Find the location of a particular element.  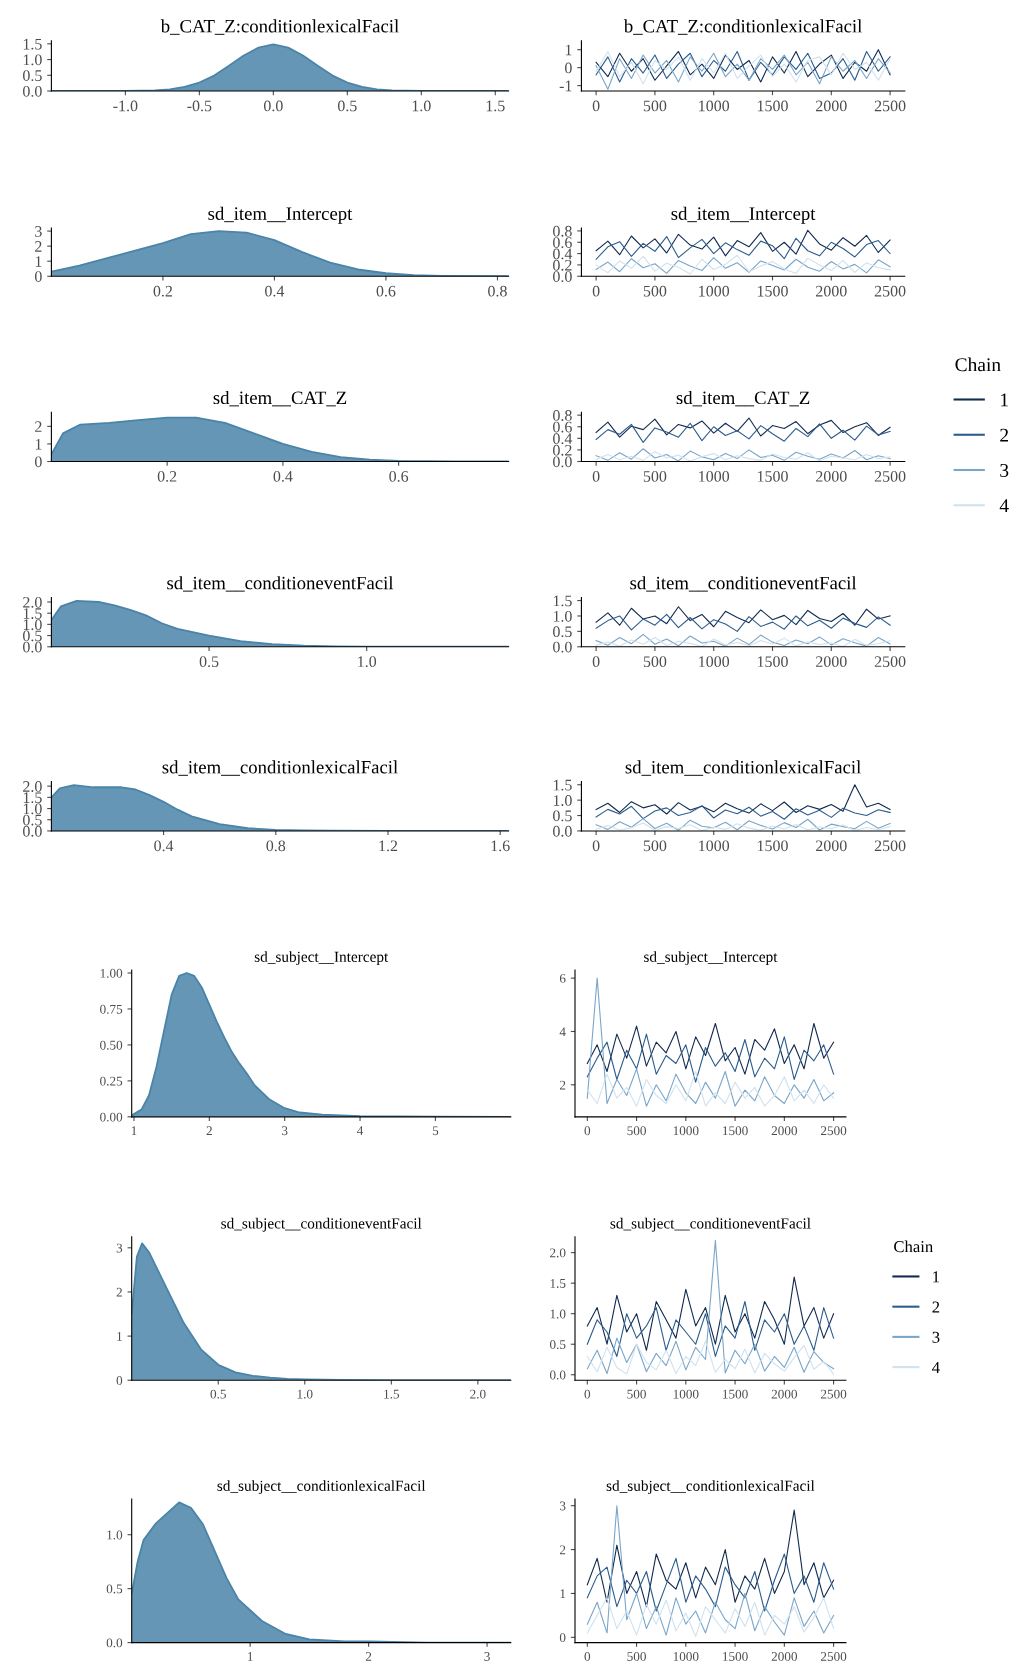

x-tick-label: 2.0 is located at coordinates (478, 1394).